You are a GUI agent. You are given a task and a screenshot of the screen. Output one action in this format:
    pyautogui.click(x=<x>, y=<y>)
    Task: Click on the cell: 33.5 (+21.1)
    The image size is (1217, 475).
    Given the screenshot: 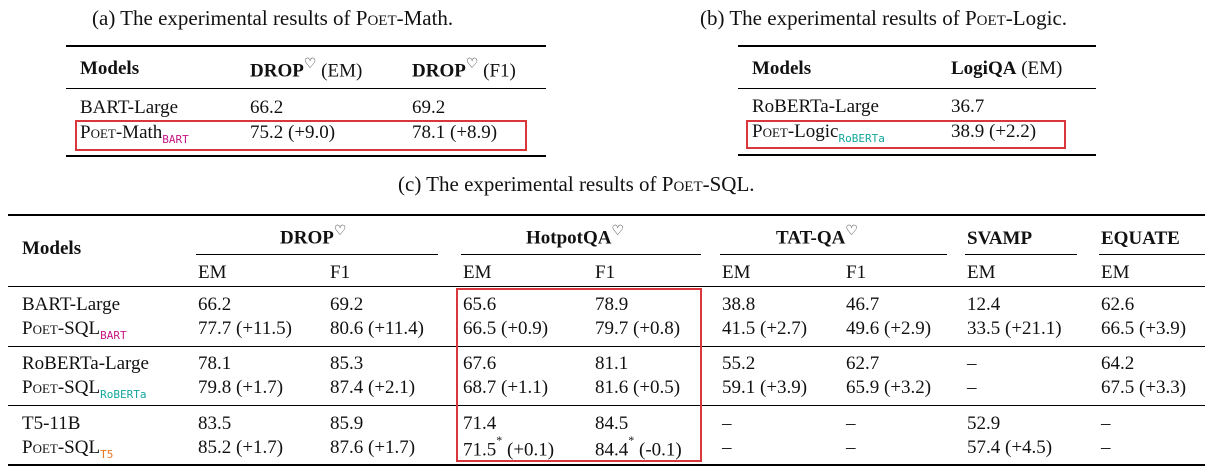 What is the action you would take?
    pyautogui.click(x=1014, y=328)
    